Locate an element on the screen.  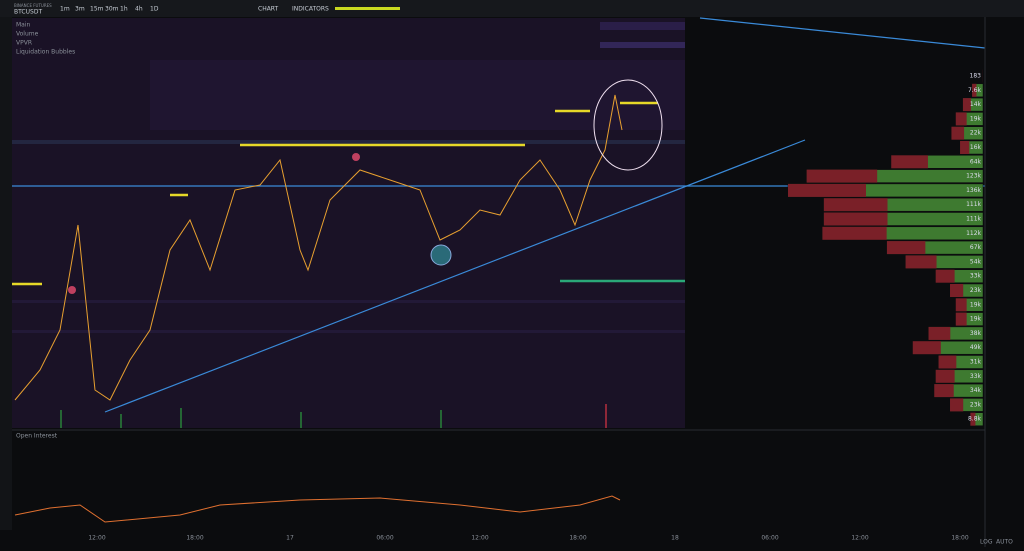
legend-label: Main is located at coordinates (23, 25).